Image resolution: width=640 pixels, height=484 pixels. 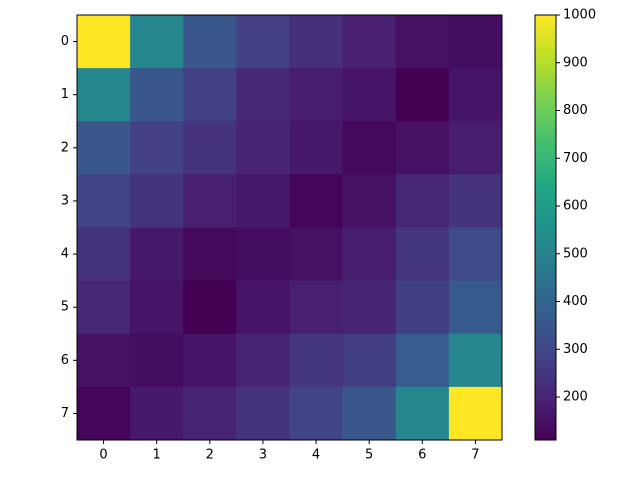 I want to click on y-tick-label: 3, so click(x=65, y=200).